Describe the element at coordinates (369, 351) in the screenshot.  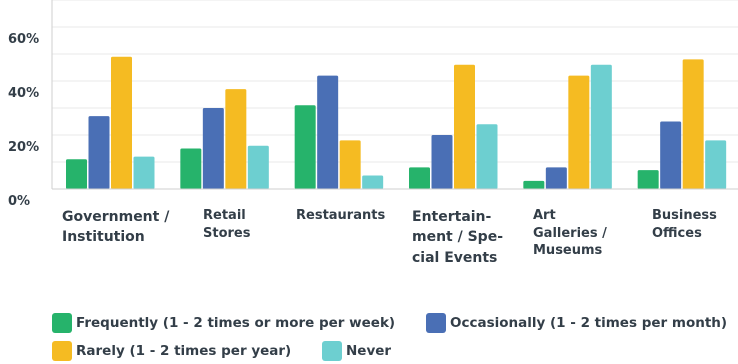
I see `legend-label-never: Never` at that location.